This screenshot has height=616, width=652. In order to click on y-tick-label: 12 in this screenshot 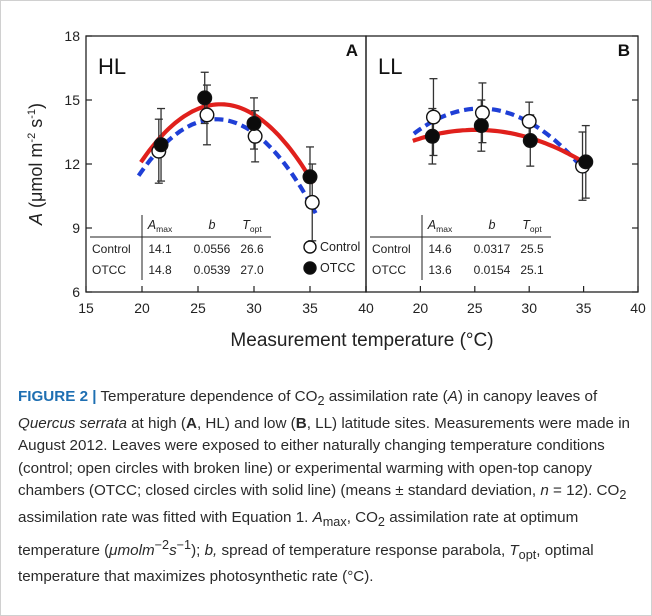, I will do `click(72, 164)`.